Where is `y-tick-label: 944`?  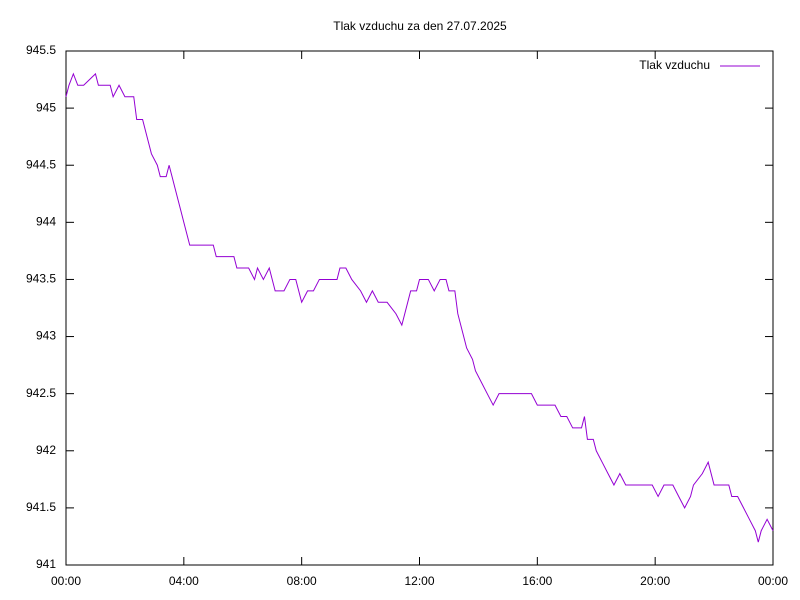
y-tick-label: 944 is located at coordinates (46, 222).